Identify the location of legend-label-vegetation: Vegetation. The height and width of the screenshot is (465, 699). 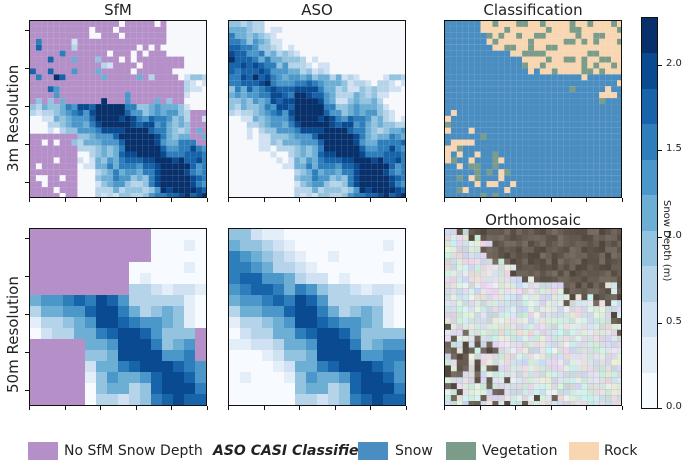
(520, 451).